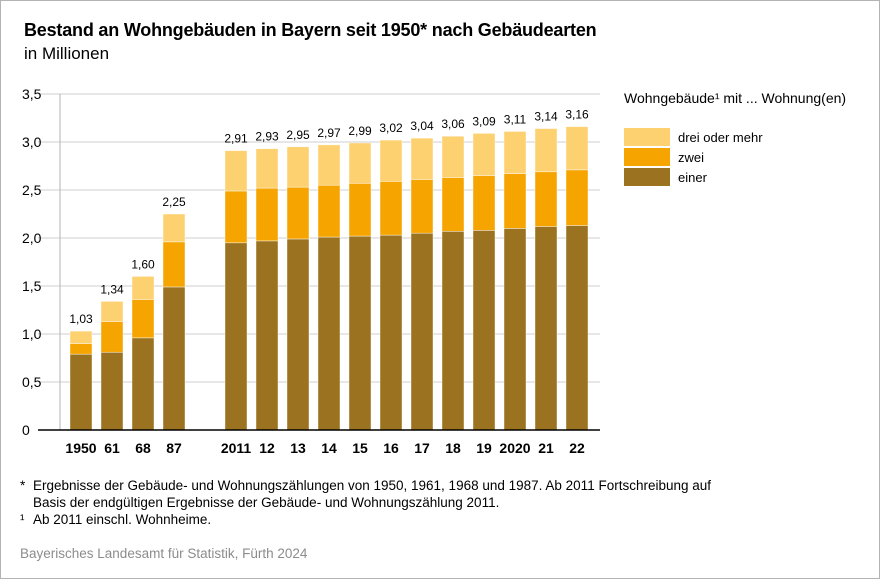 Image resolution: width=880 pixels, height=579 pixels. What do you see at coordinates (67, 53) in the screenshot?
I see `chart-subtitle: in Millionen` at bounding box center [67, 53].